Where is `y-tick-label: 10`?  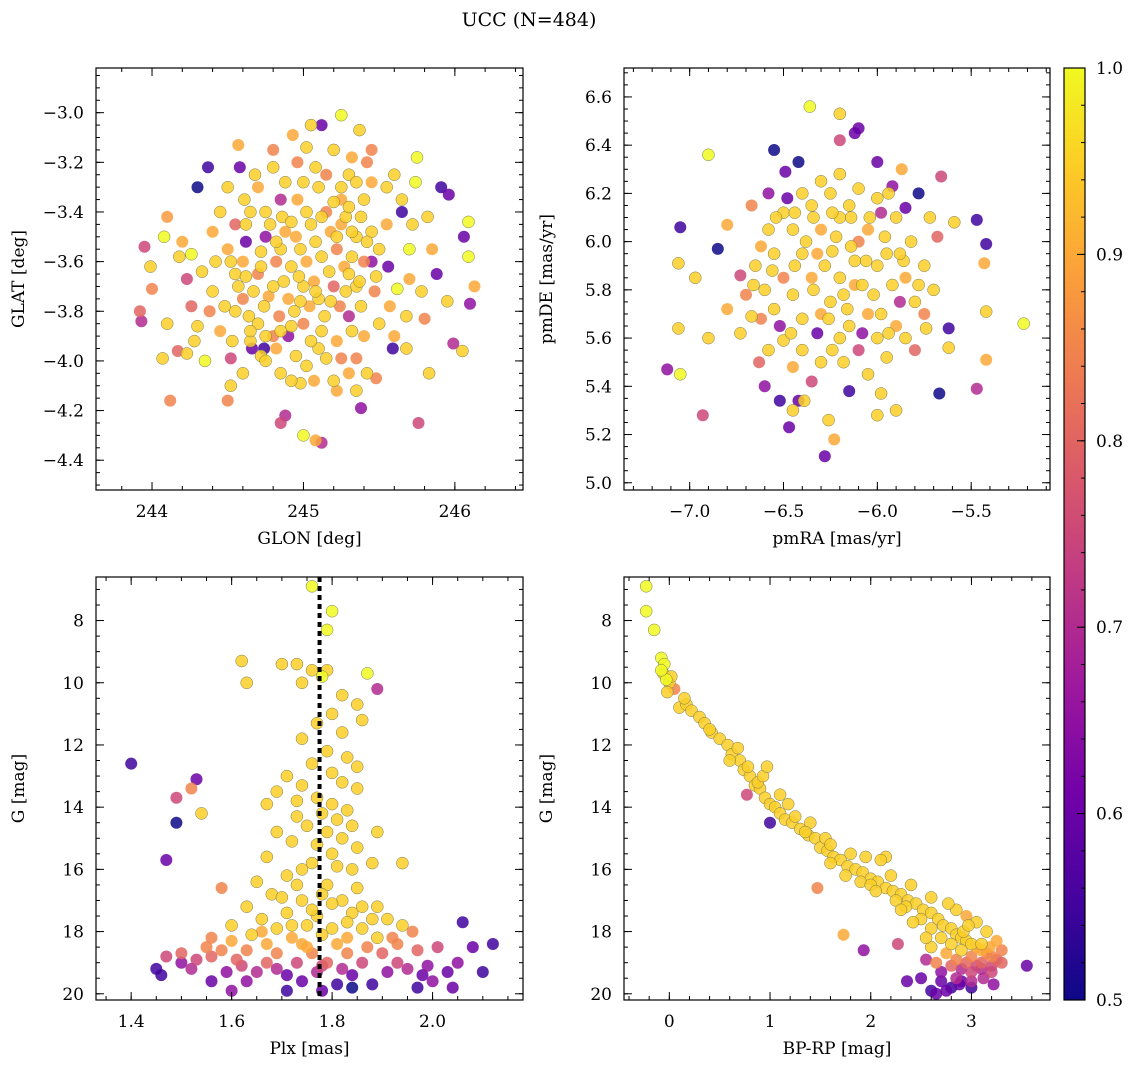 y-tick-label: 10 is located at coordinates (601, 684).